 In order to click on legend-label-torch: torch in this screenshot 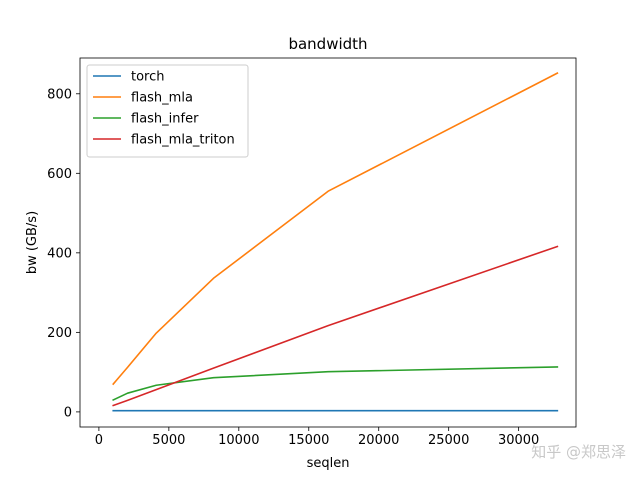, I will do `click(148, 77)`.